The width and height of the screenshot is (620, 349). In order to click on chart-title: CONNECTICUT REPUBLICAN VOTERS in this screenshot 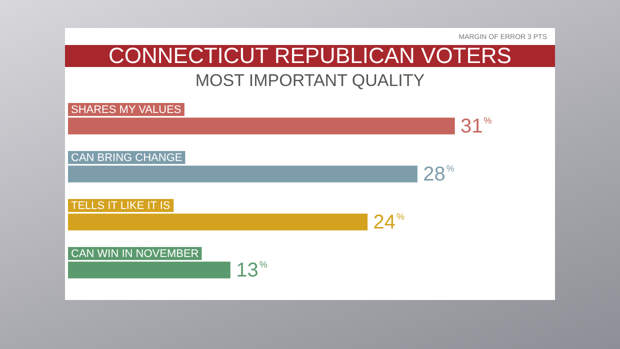, I will do `click(310, 55)`.